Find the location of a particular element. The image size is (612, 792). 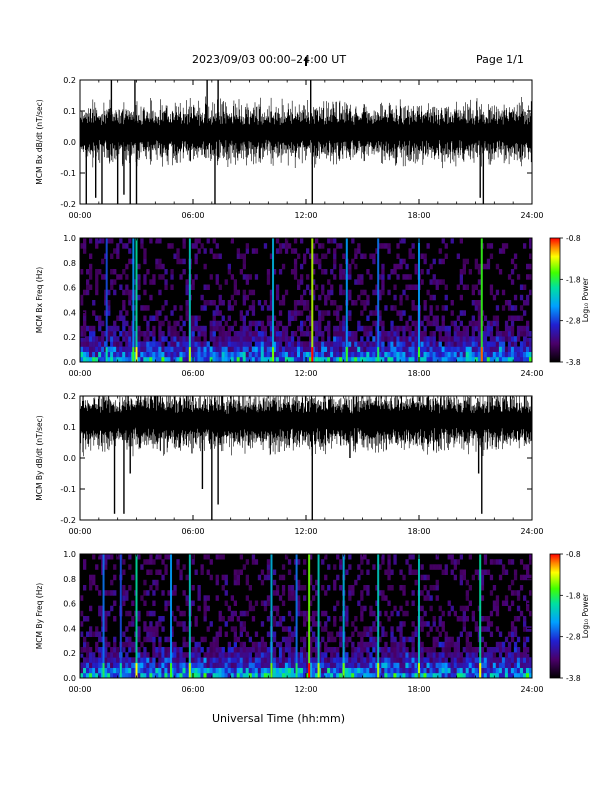

y-tick-label: 1.0 is located at coordinates (69, 554).